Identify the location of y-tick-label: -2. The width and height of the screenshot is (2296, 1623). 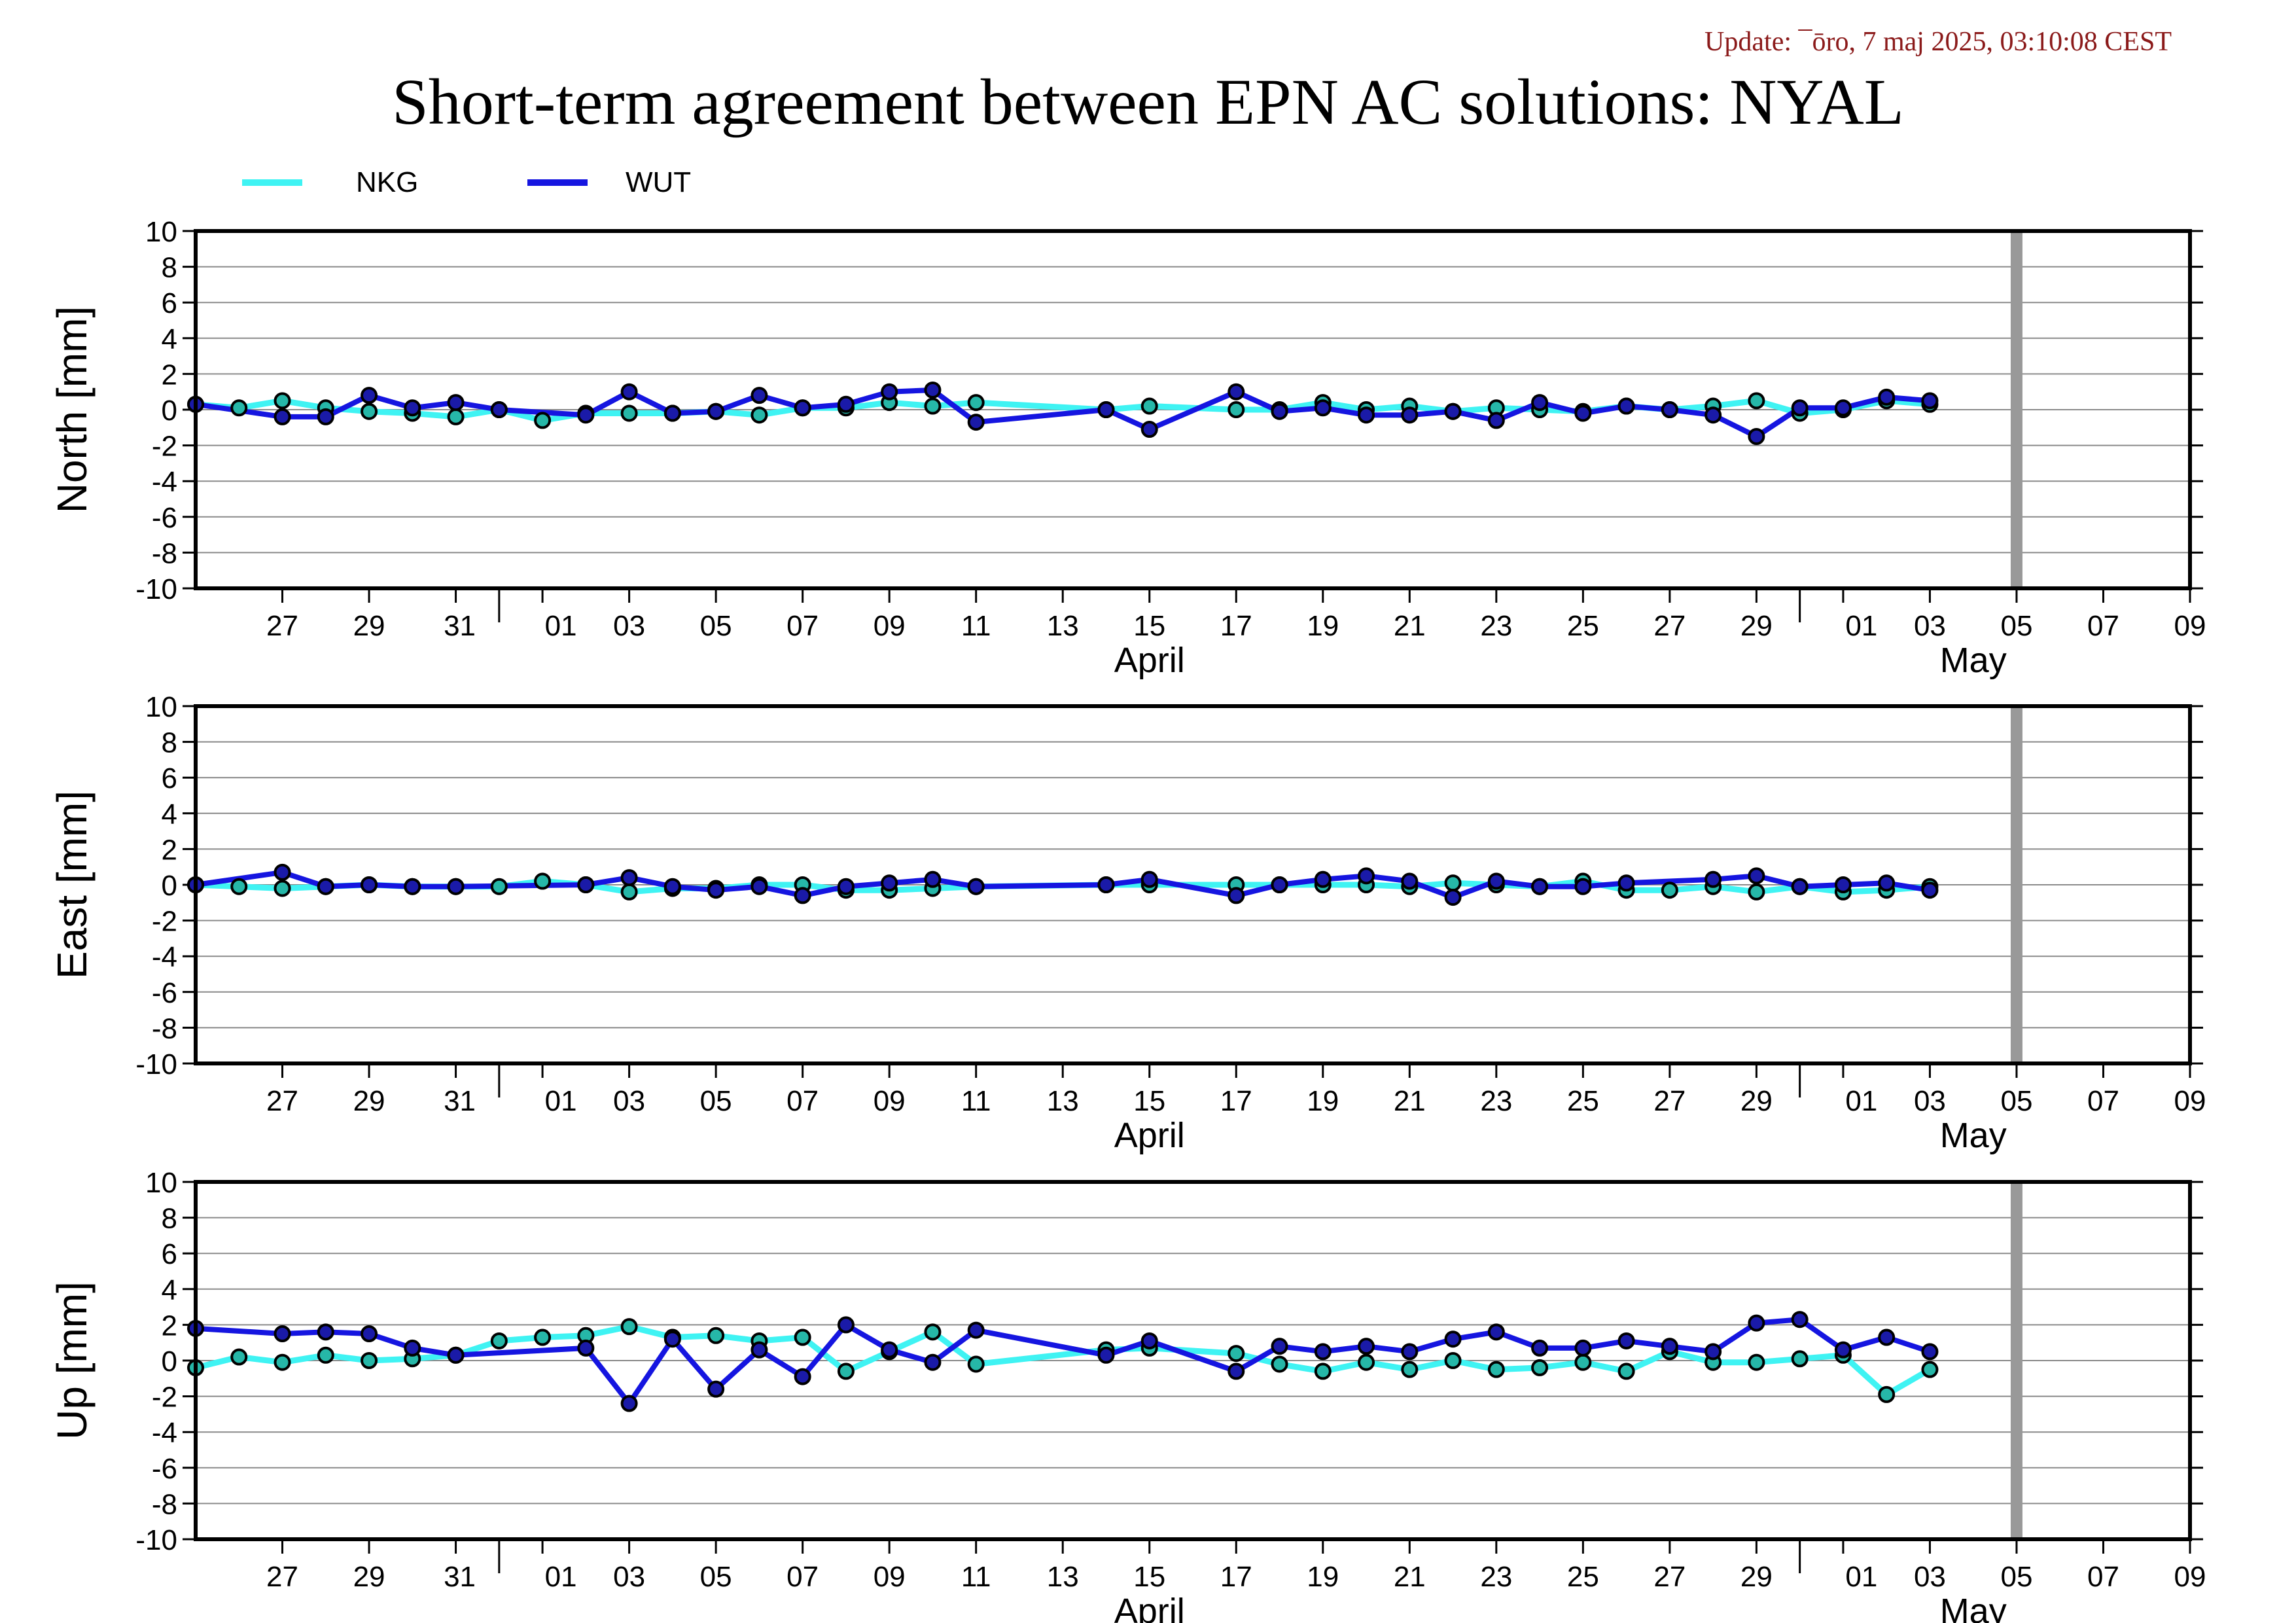
(164, 447).